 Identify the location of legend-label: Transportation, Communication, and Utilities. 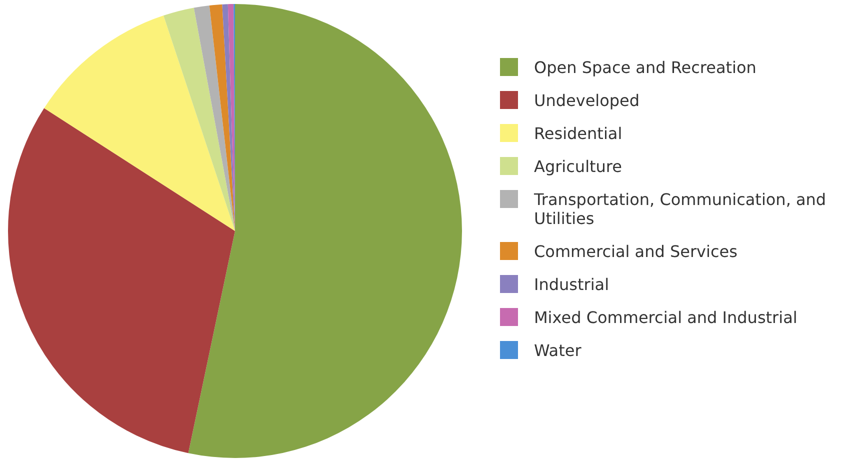
(681, 209).